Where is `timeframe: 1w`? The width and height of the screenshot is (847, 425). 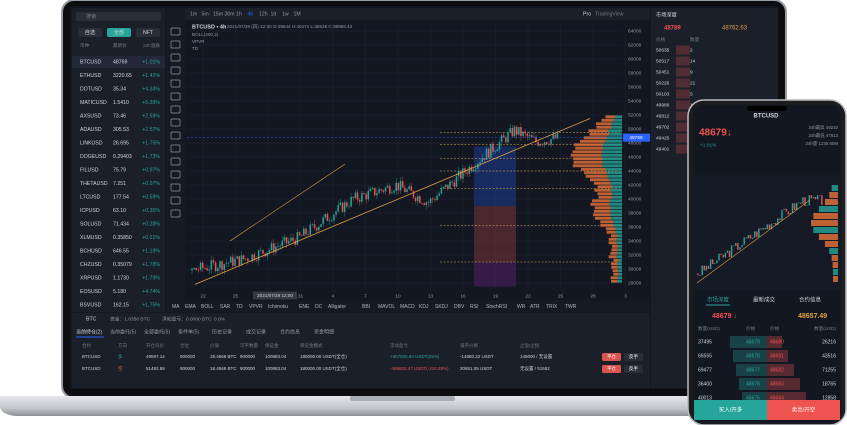
timeframe: 1w is located at coordinates (285, 14).